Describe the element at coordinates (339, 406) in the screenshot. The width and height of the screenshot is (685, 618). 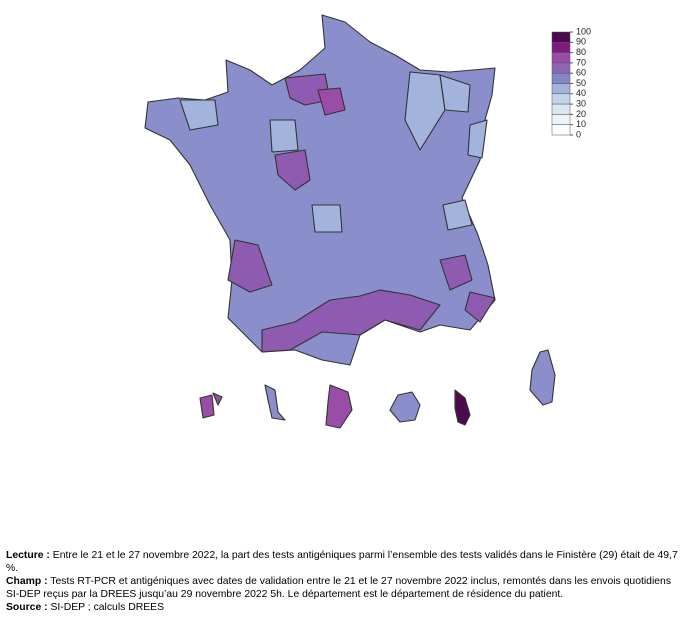
I see `guyane` at that location.